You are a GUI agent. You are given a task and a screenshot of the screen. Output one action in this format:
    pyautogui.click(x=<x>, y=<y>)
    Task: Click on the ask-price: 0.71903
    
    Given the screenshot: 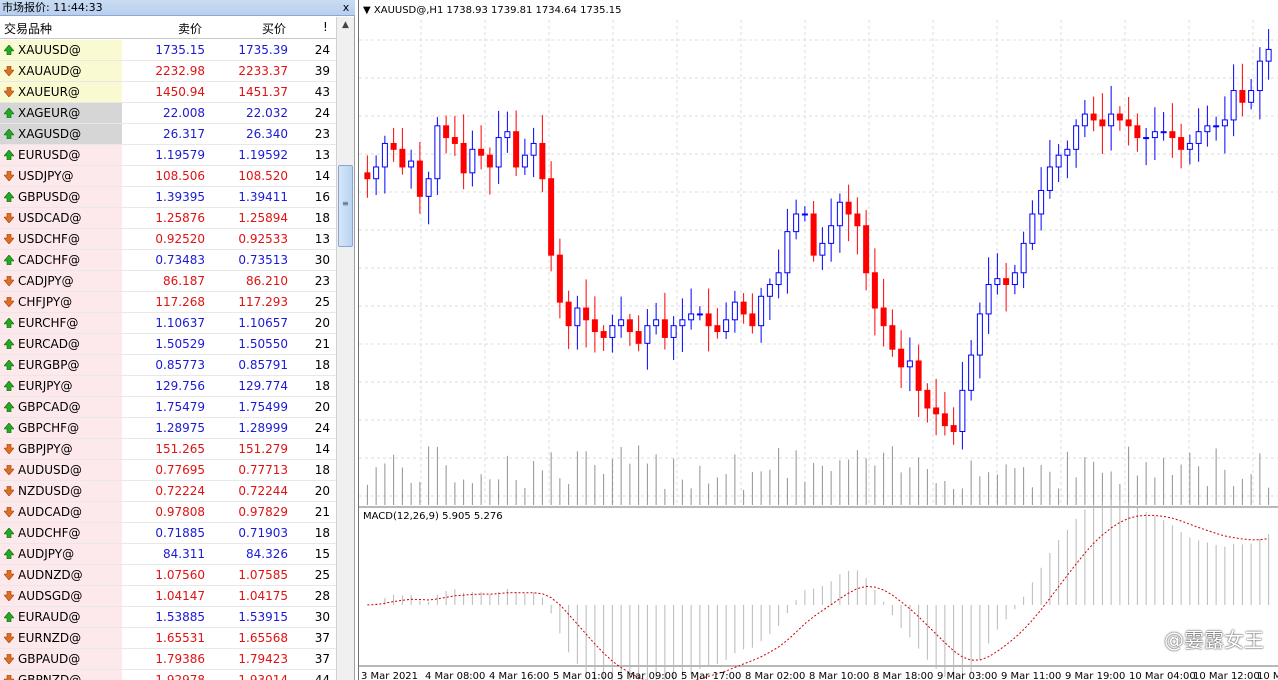 What is the action you would take?
    pyautogui.click(x=263, y=533)
    